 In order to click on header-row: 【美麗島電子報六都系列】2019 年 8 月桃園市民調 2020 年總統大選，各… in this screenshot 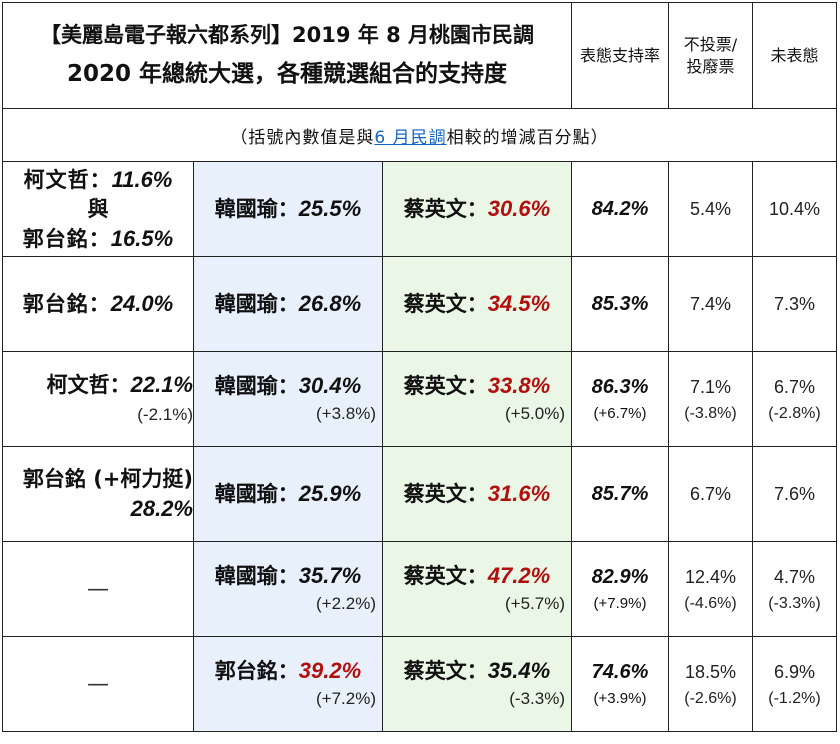, I will do `click(419, 55)`.